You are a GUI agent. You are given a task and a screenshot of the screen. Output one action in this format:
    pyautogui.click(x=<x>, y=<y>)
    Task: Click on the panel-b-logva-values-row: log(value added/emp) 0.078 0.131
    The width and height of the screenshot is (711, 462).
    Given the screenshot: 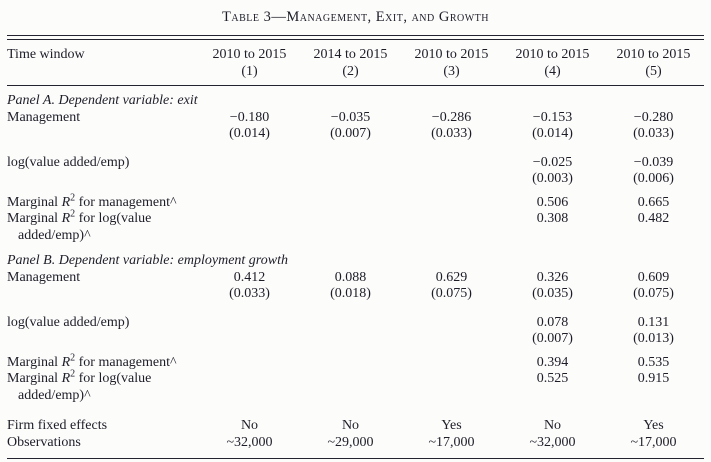 What is the action you would take?
    pyautogui.click(x=355, y=323)
    